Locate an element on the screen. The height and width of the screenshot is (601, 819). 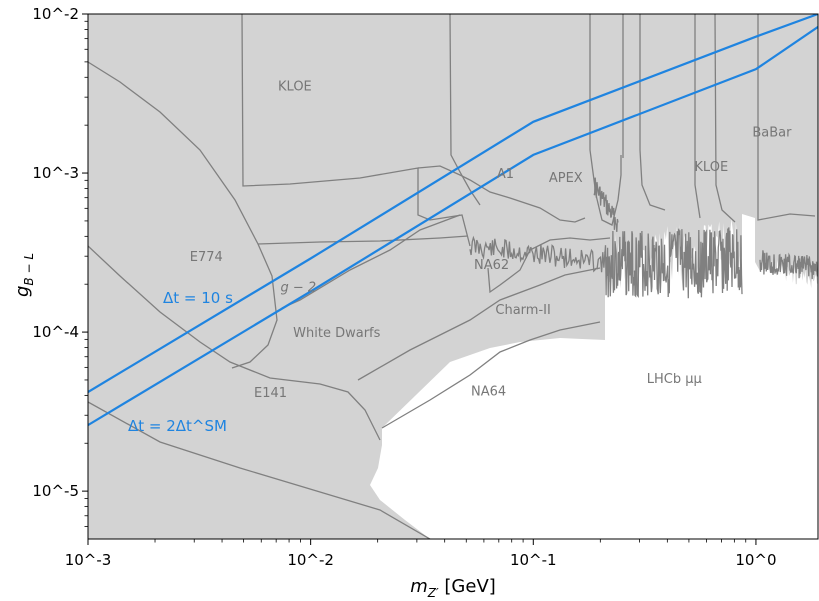
region-label-7: A1 is located at coordinates (505, 174).